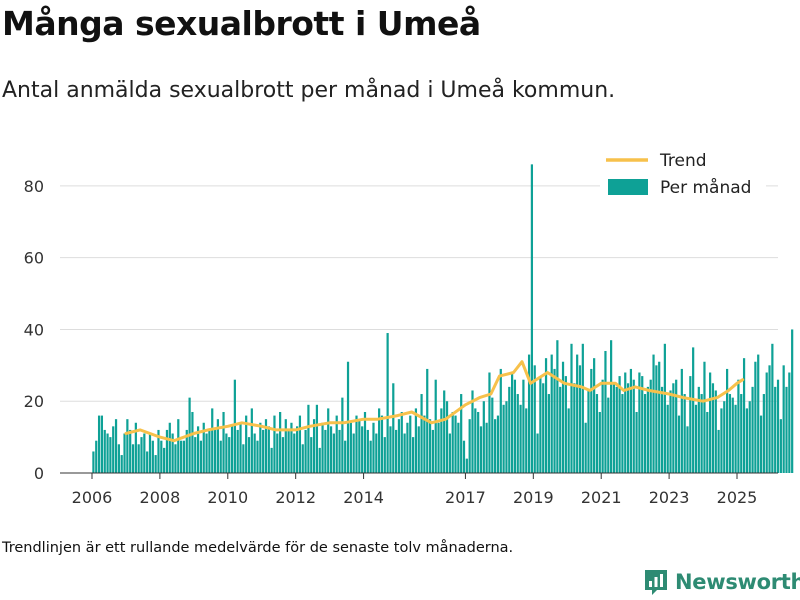 The image size is (800, 600). What do you see at coordinates (363, 497) in the screenshot?
I see `x-tick-label: 2014` at bounding box center [363, 497].